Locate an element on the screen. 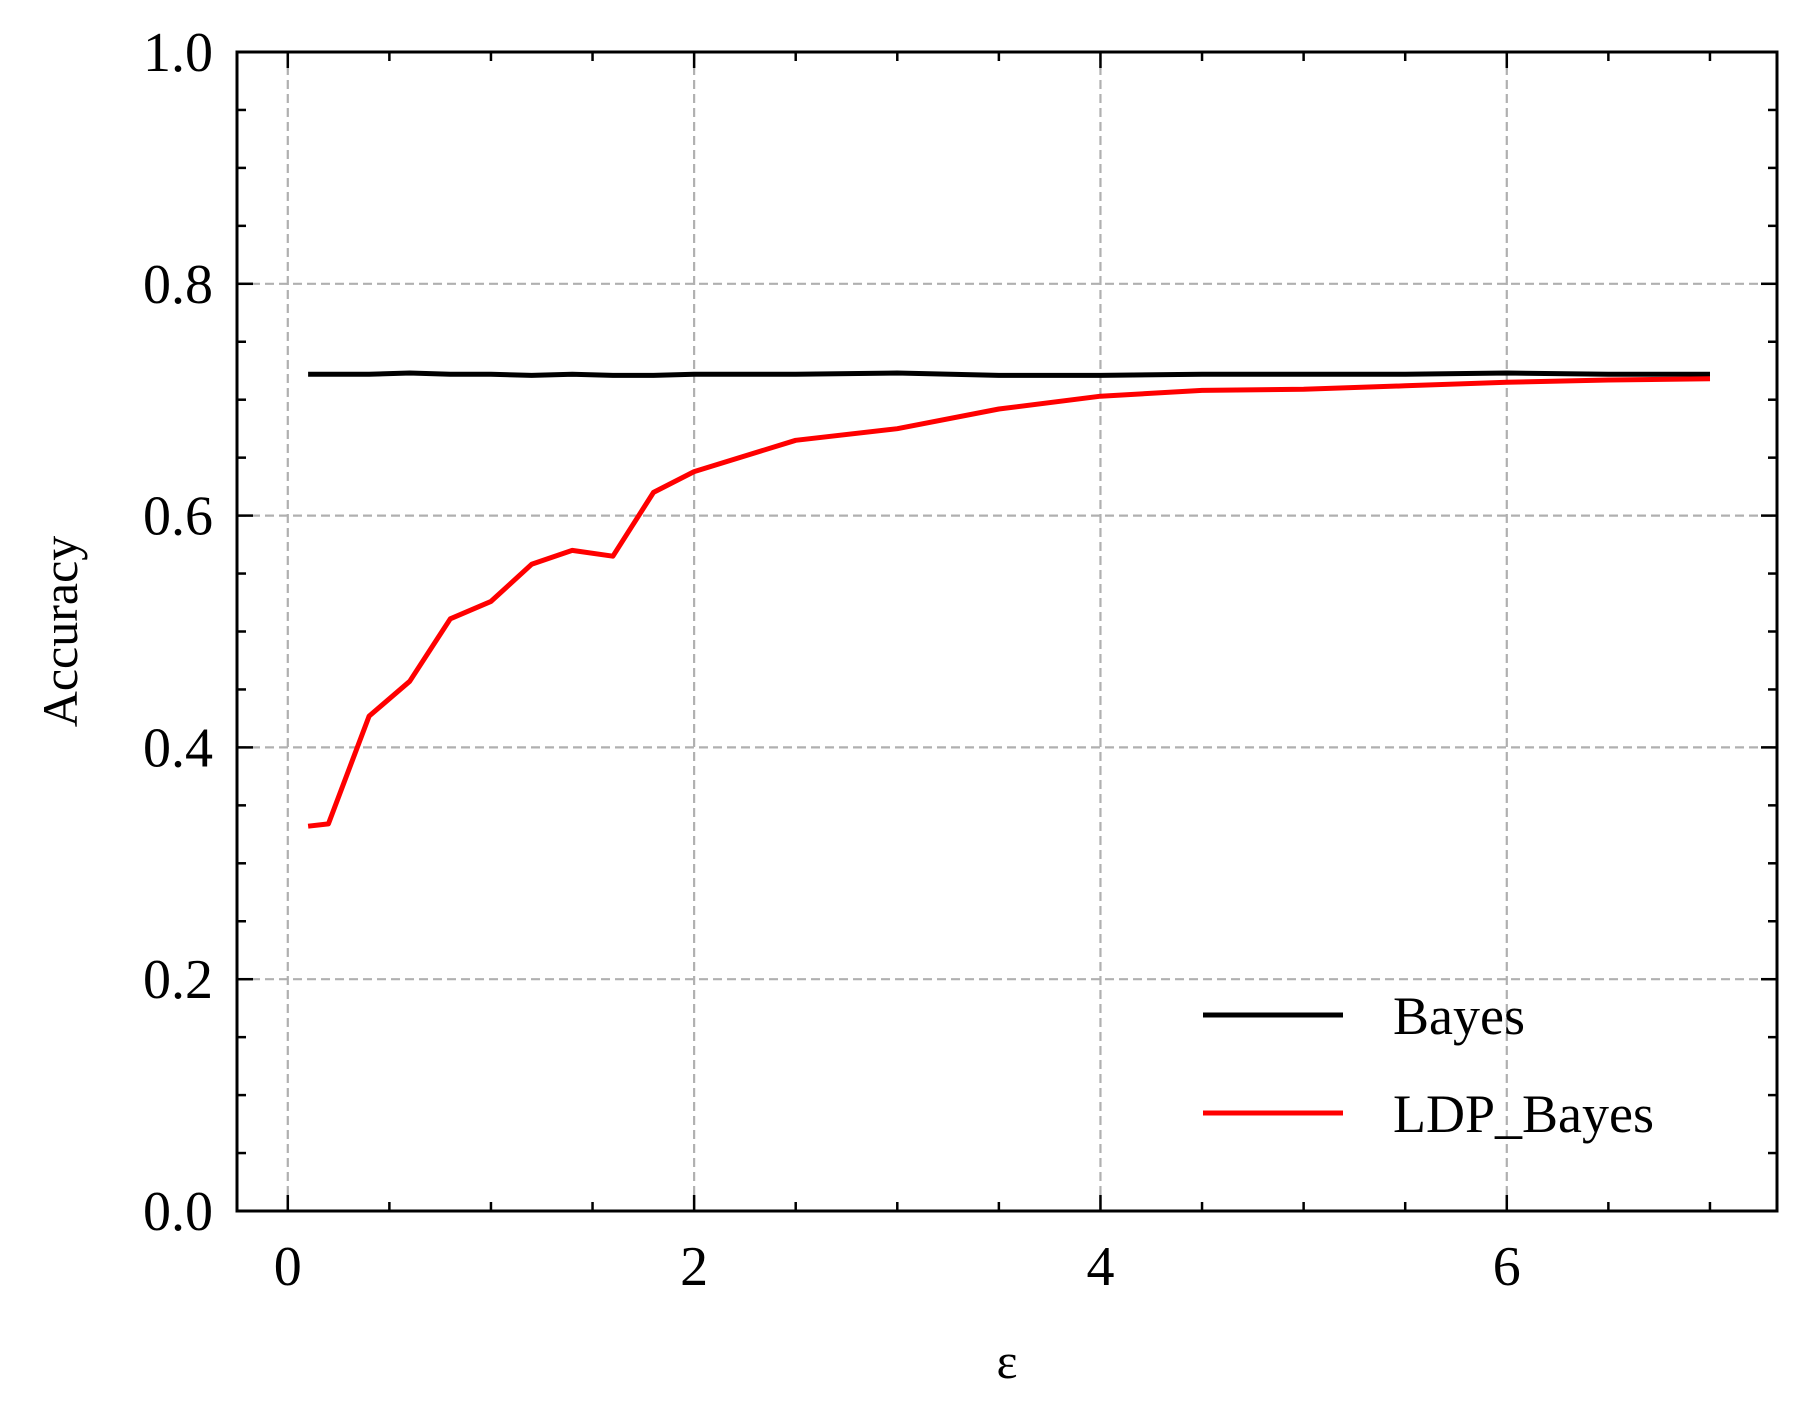 Image resolution: width=1801 pixels, height=1423 pixels. series-line-bayes is located at coordinates (1009, 374).